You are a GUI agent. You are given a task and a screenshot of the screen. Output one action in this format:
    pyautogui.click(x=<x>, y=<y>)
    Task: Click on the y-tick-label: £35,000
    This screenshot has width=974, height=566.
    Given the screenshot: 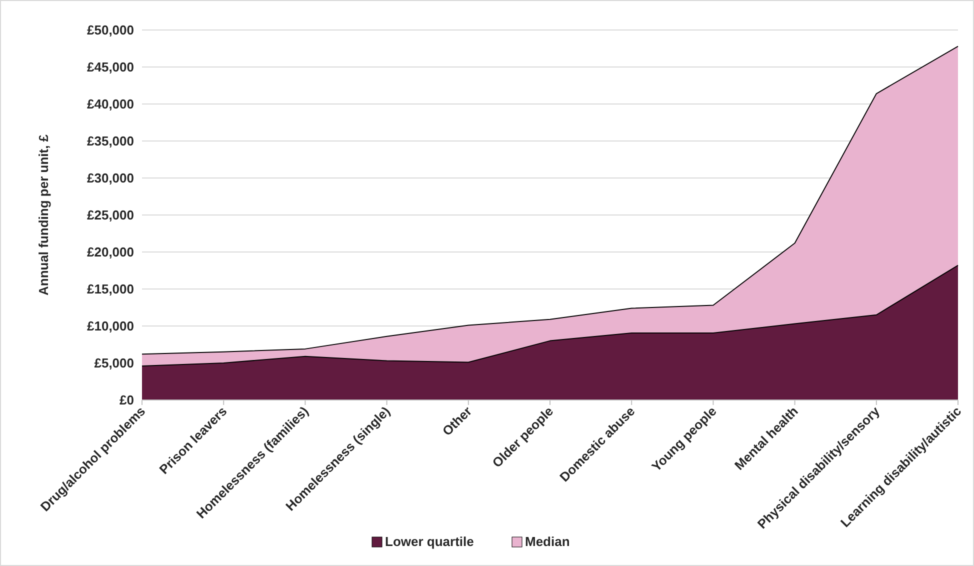 What is the action you would take?
    pyautogui.click(x=110, y=141)
    